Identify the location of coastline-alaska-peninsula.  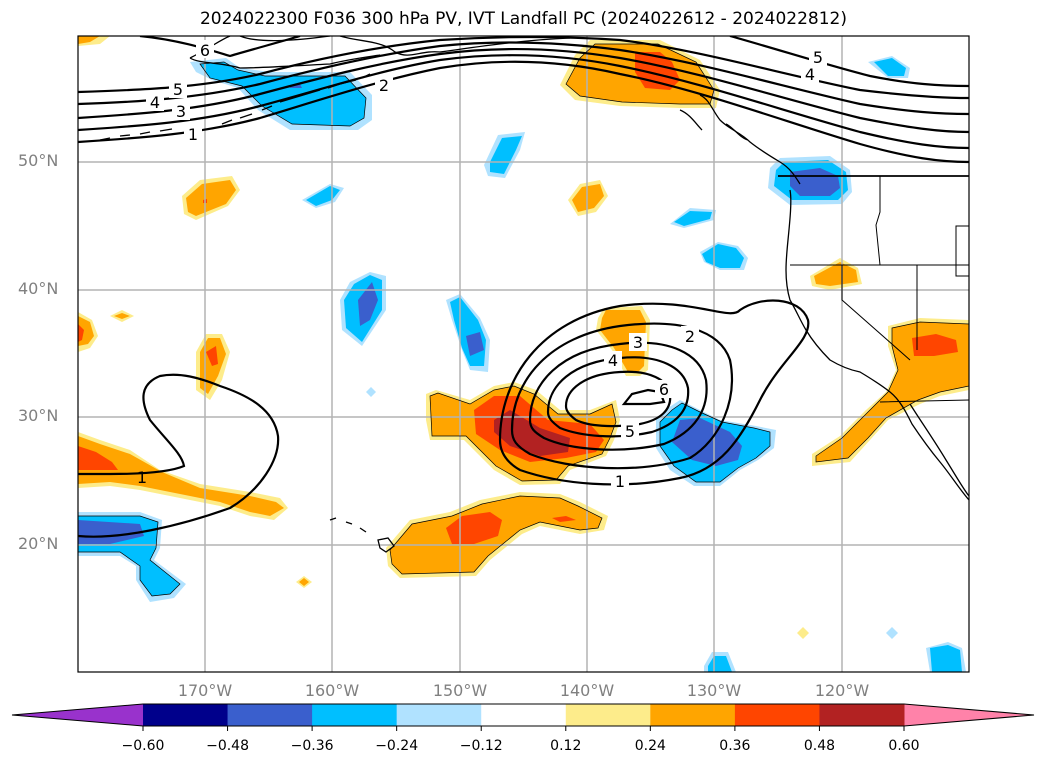
(285, 61).